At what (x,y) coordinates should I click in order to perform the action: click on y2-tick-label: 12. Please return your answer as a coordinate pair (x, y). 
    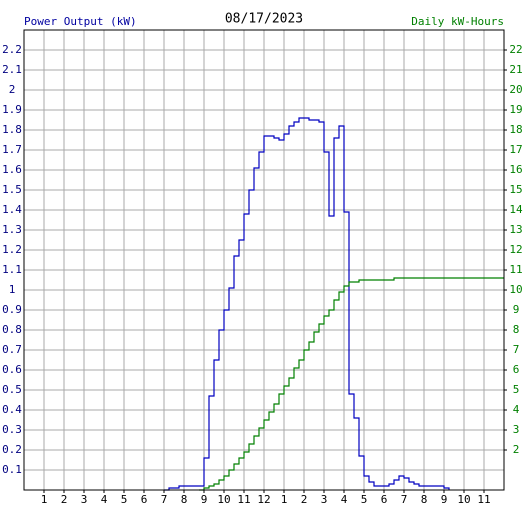
    Looking at the image, I should click on (515, 249).